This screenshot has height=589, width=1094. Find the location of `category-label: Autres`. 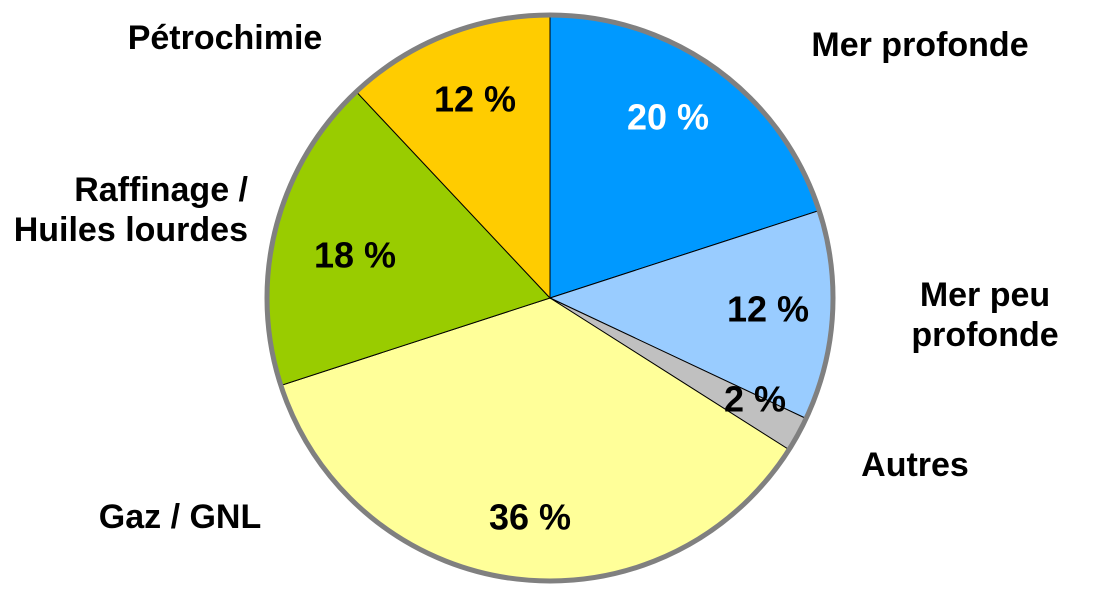

category-label: Autres is located at coordinates (915, 465).